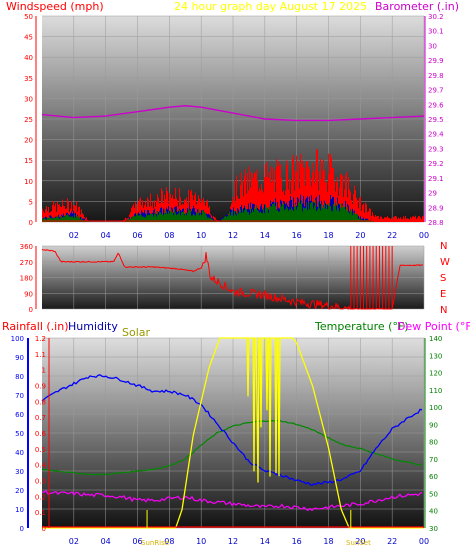 This screenshot has width=470, height=554. What do you see at coordinates (432, 194) in the screenshot?
I see `barometer-tick-label: 29` at bounding box center [432, 194].